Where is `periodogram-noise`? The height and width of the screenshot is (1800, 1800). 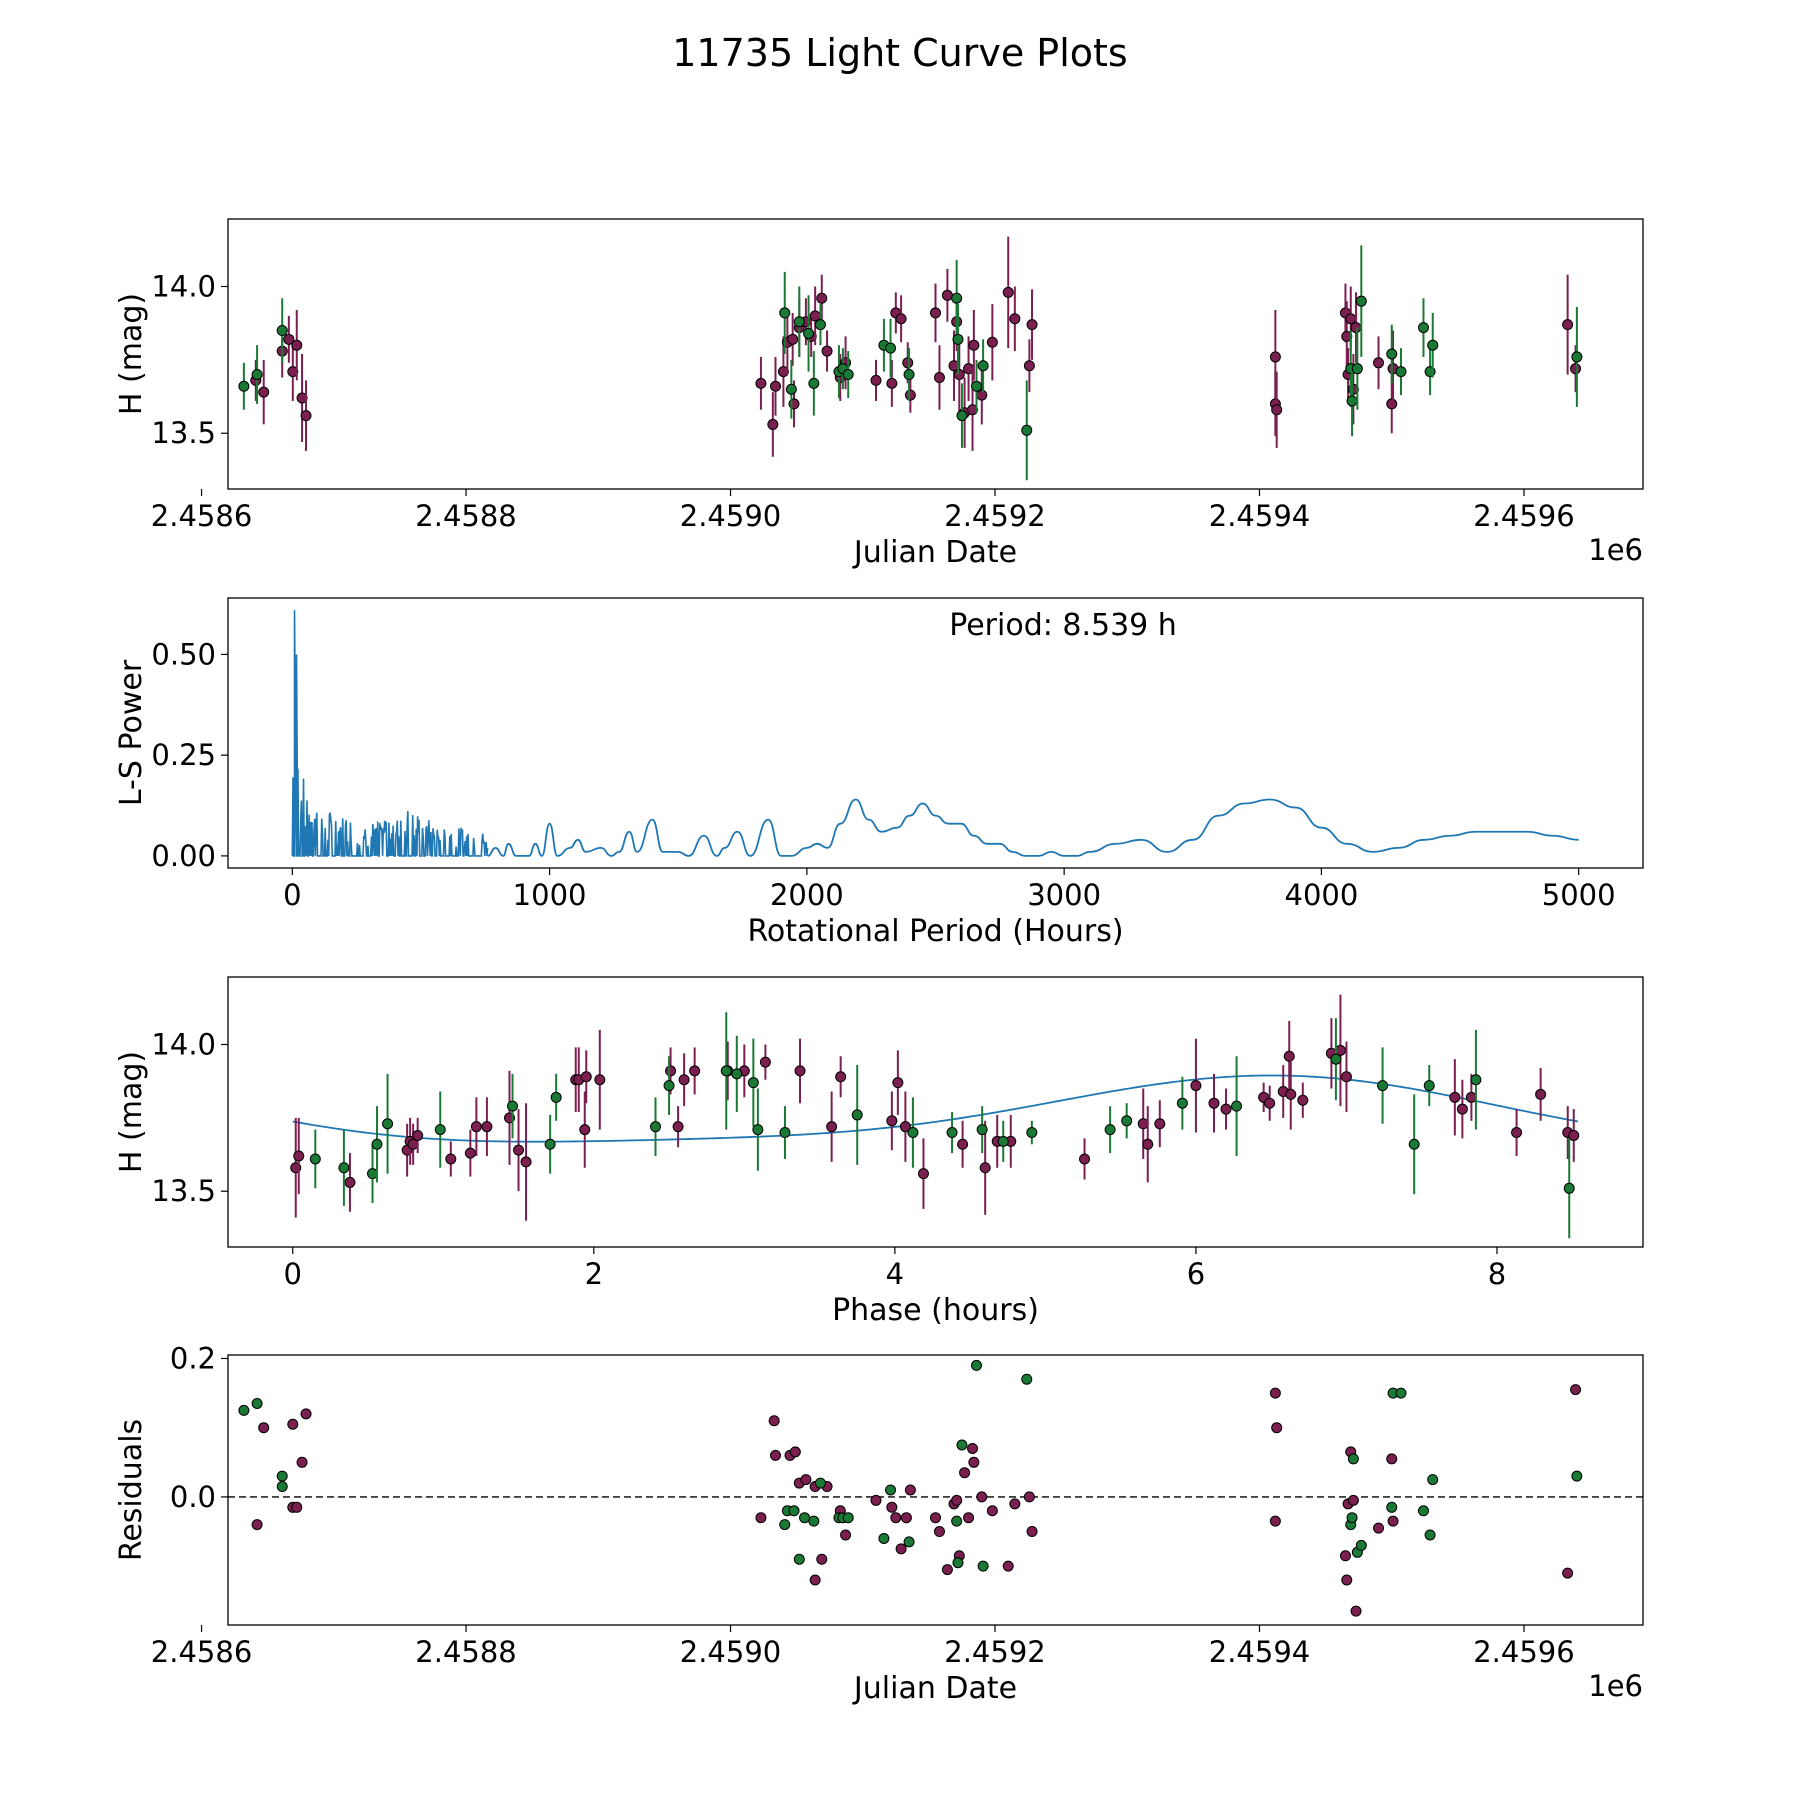 periodogram-noise is located at coordinates (390, 733).